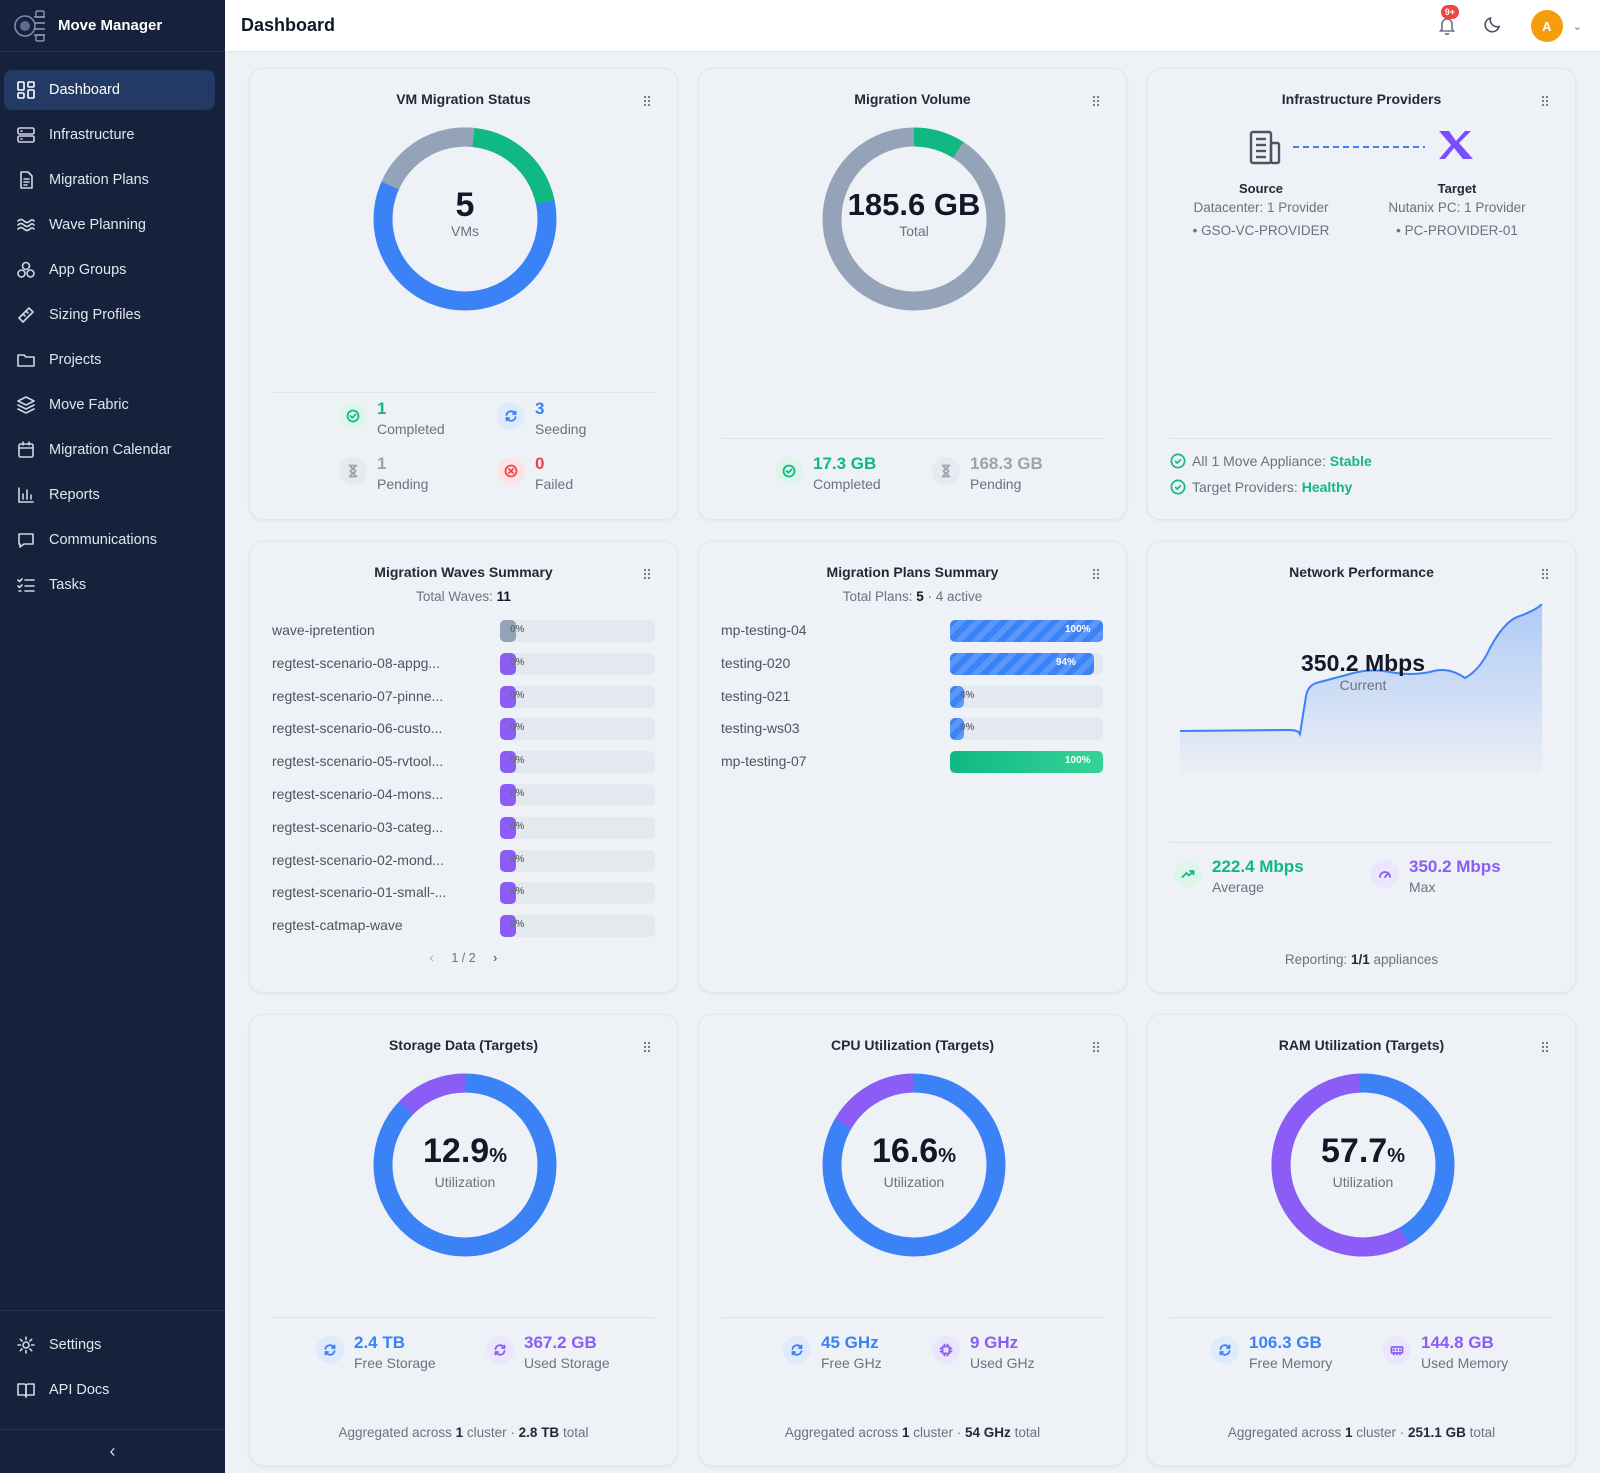  I want to click on layers-icon, so click(26, 405).